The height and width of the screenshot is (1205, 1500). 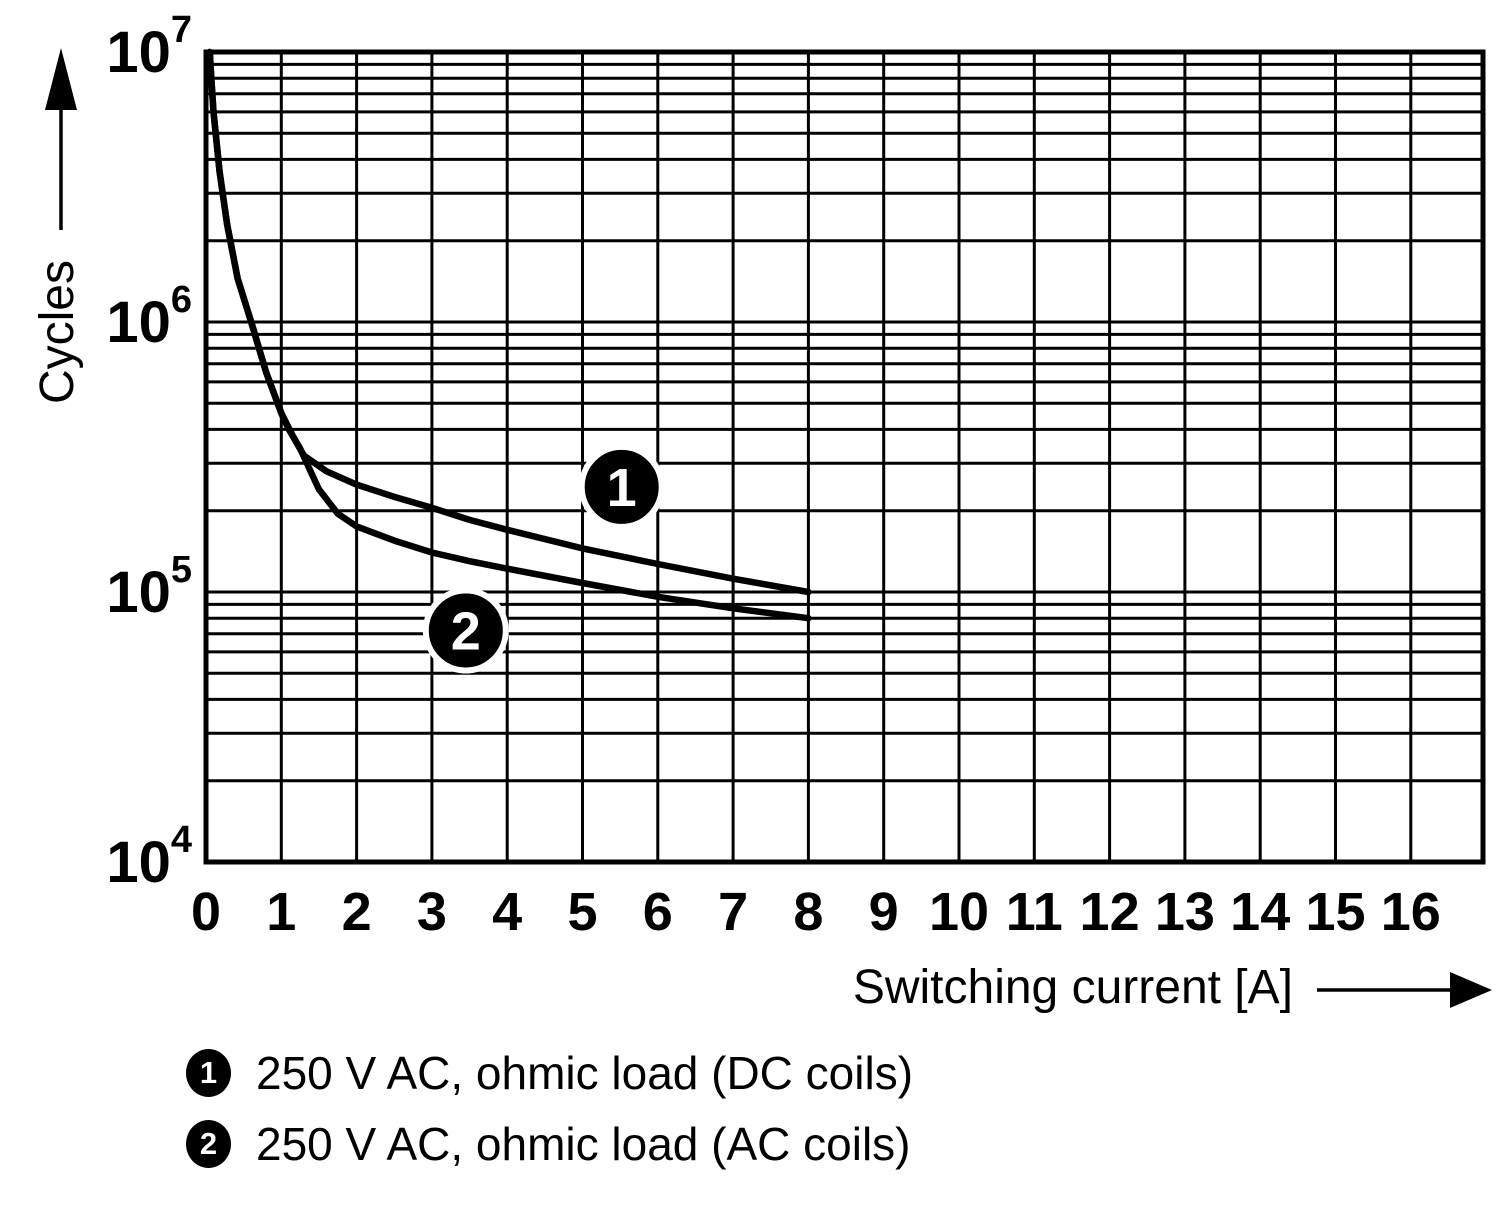 I want to click on curve-2-badge, so click(x=465, y=630).